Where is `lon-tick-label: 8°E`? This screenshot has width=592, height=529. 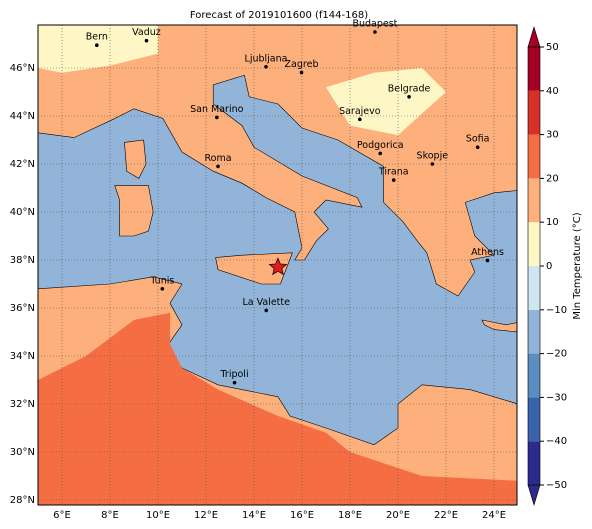
lon-tick-label: 8°E is located at coordinates (110, 515).